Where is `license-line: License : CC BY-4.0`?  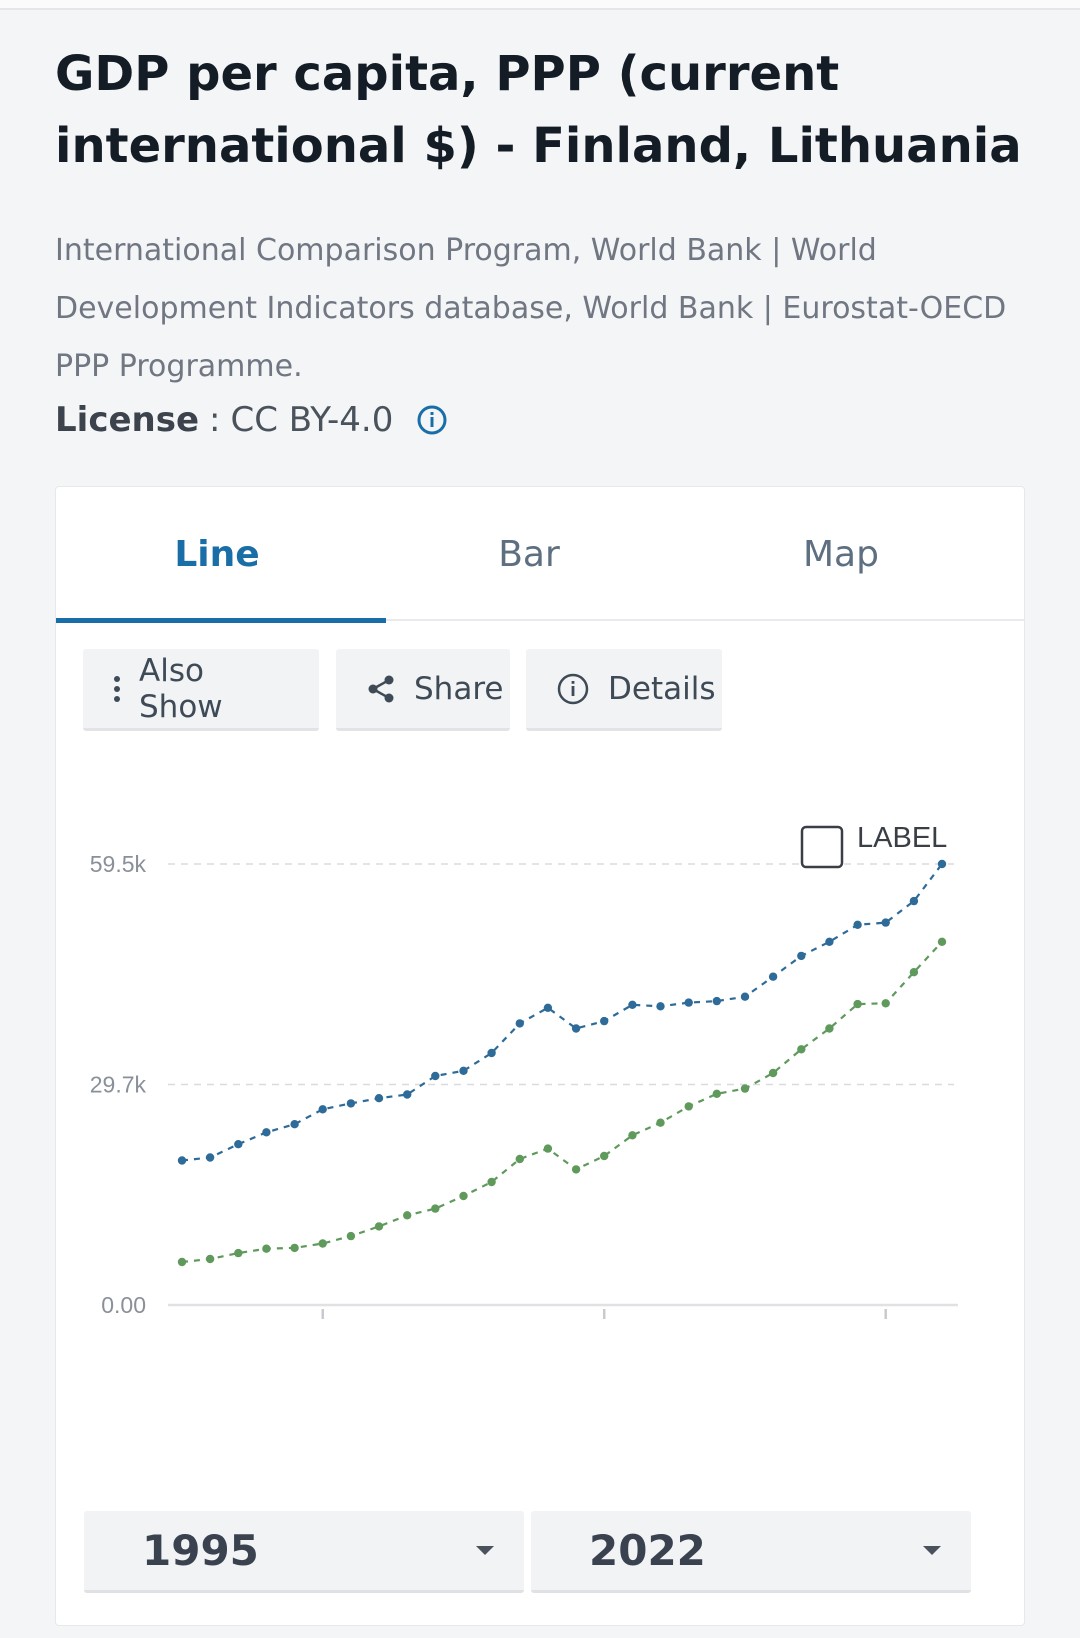
license-line: License : CC BY-4.0 is located at coordinates (252, 420).